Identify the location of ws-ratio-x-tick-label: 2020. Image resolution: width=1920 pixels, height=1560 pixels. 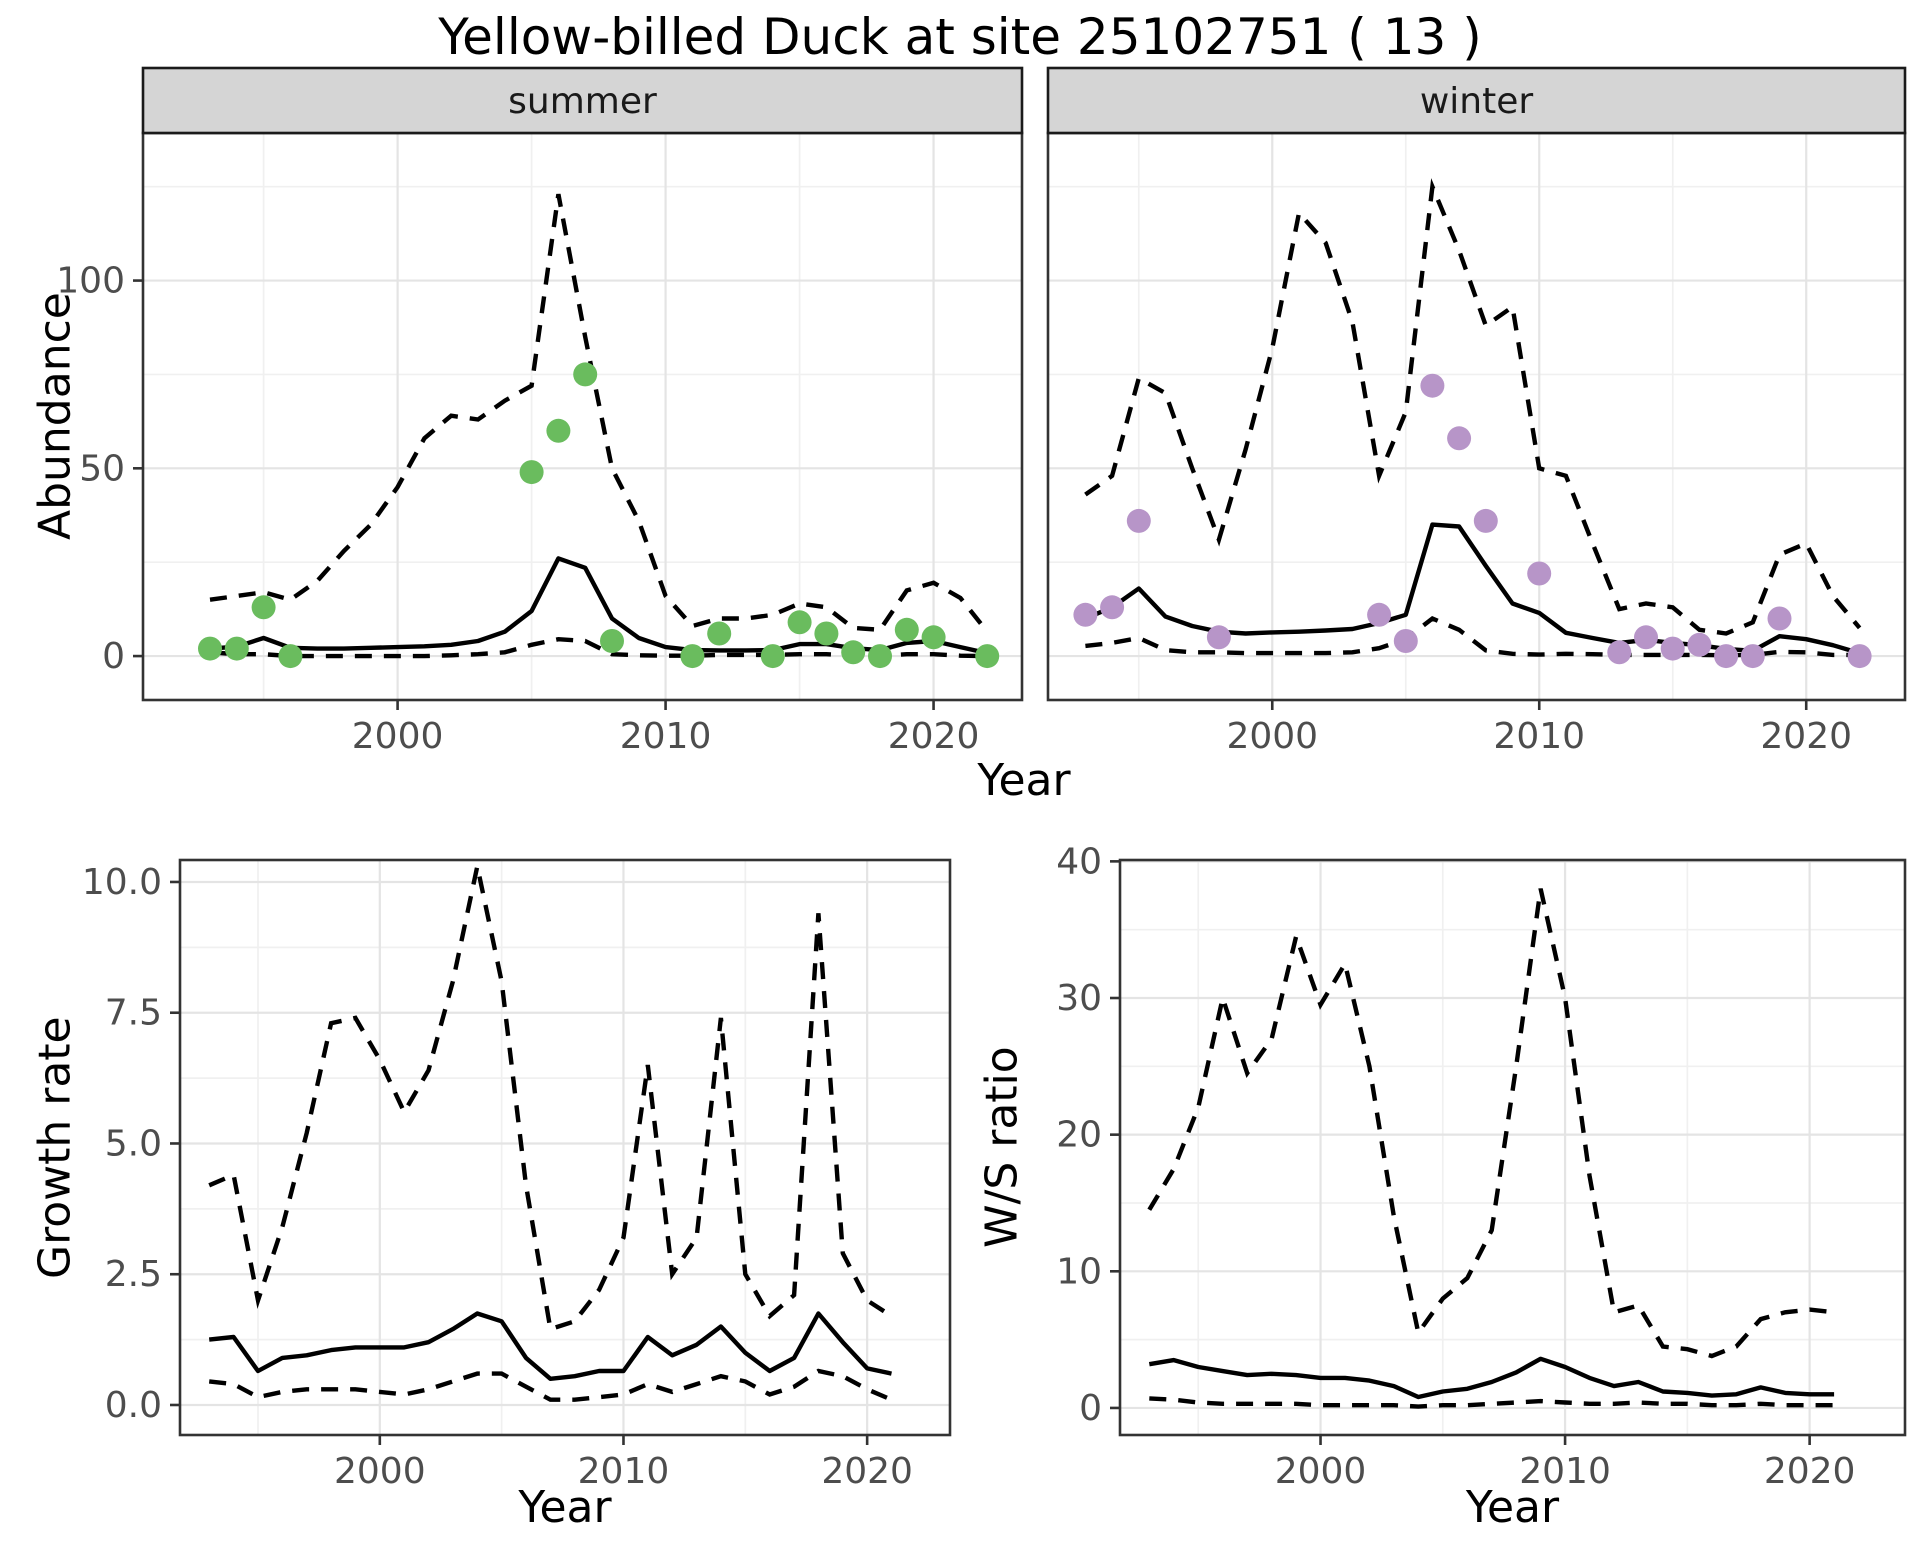
(1810, 1471).